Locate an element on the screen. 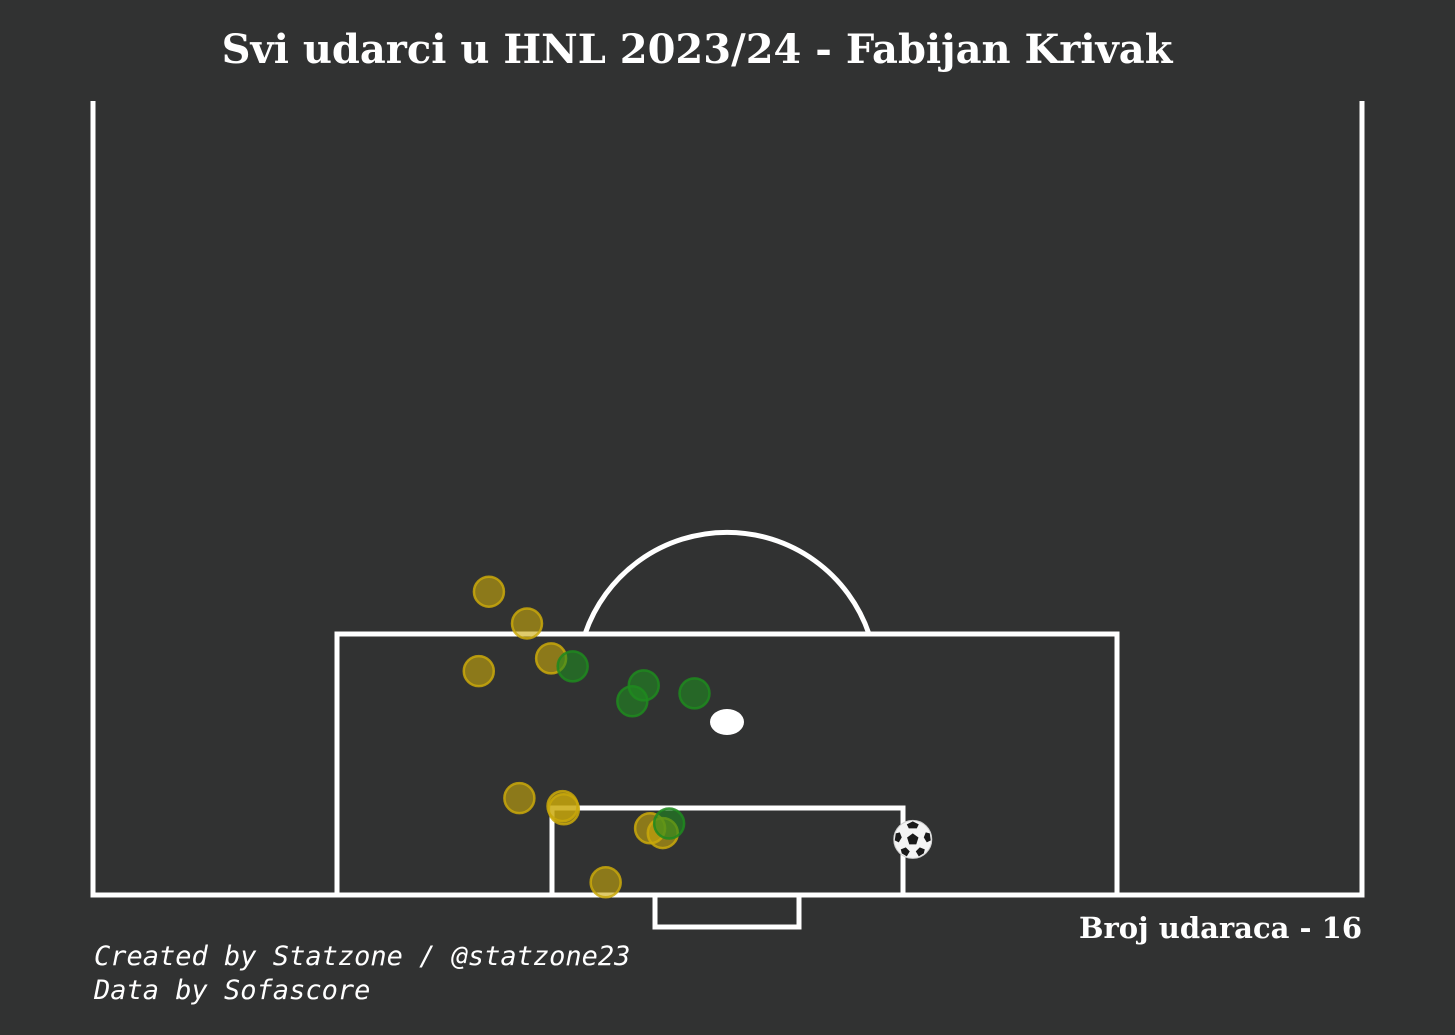 The image size is (1455, 1035). goal is located at coordinates (727, 912).